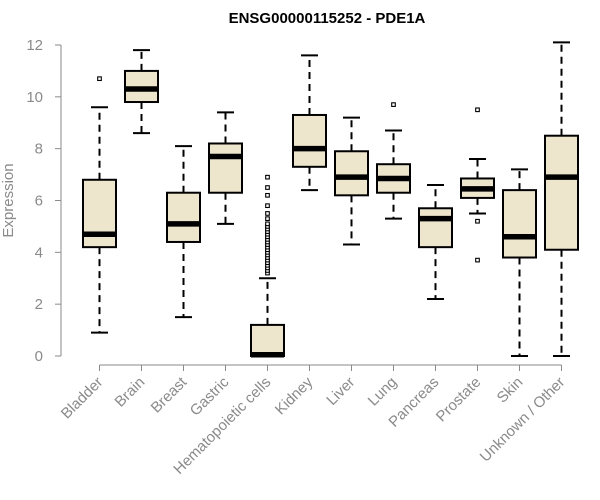  Describe the element at coordinates (130, 392) in the screenshot. I see `x-tick-label: Brain` at that location.